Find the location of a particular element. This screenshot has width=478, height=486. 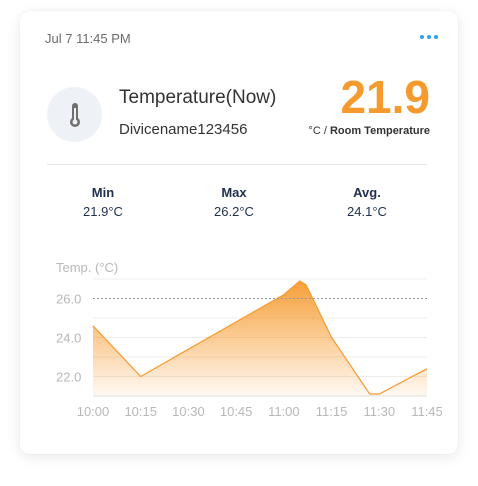

y-tick-label: 26.0 is located at coordinates (68, 299).